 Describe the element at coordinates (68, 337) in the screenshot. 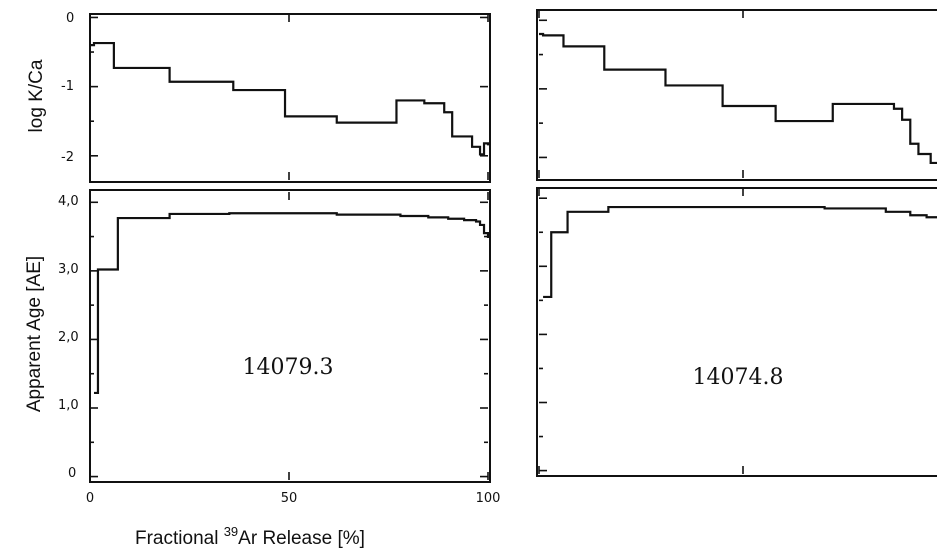

I see `ytick-bottom-2: 2,0` at that location.